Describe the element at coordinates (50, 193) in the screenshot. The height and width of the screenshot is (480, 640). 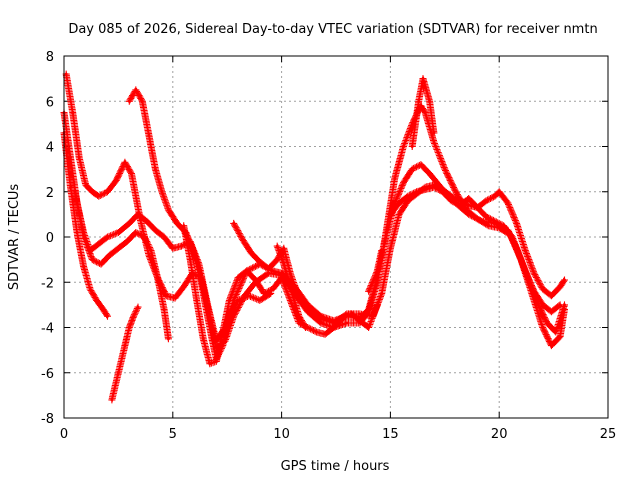
I see `y-tick-label: 2` at that location.